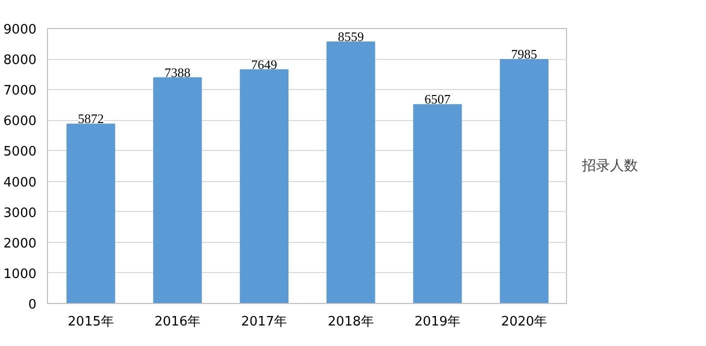 The width and height of the screenshot is (706, 346). Describe the element at coordinates (524, 322) in the screenshot. I see `x-tick-label: 2020年` at that location.